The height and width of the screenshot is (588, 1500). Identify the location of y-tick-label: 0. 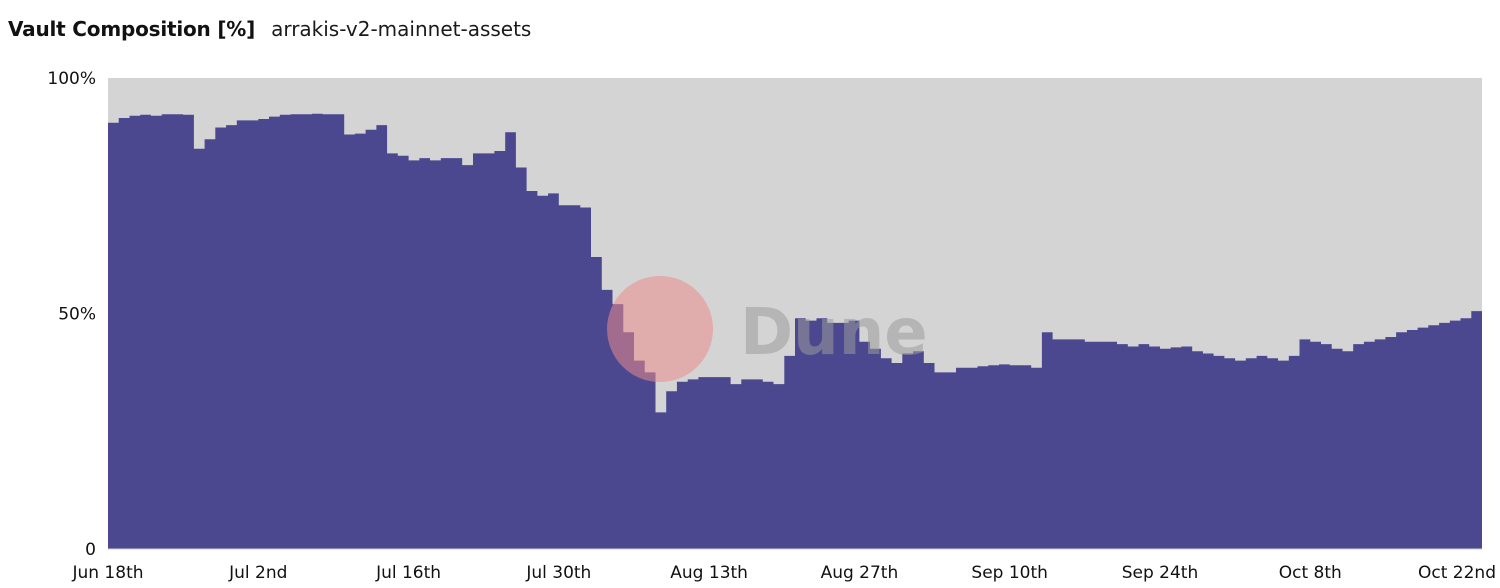
(90, 550).